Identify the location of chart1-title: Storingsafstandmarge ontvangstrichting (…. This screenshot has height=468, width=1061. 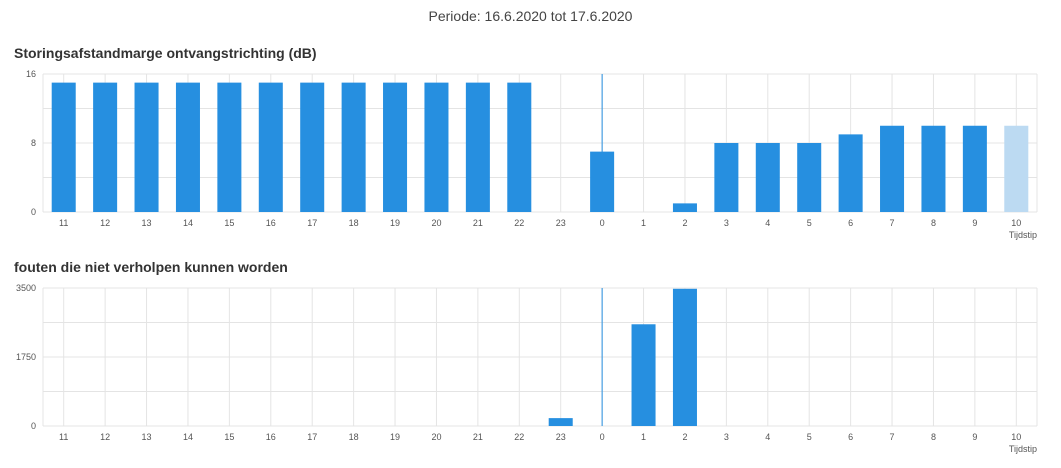
(165, 53).